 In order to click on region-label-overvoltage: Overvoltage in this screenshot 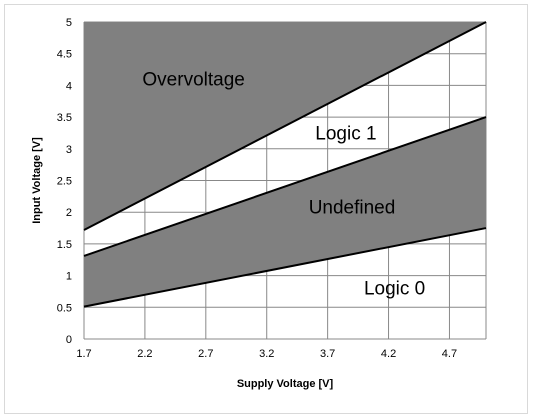, I will do `click(193, 79)`.